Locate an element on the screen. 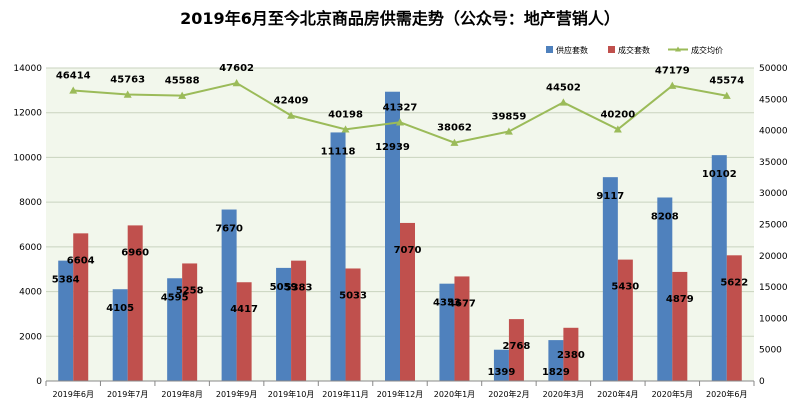 The image size is (800, 410). y-left-tick-label: 2000 is located at coordinates (30, 337).